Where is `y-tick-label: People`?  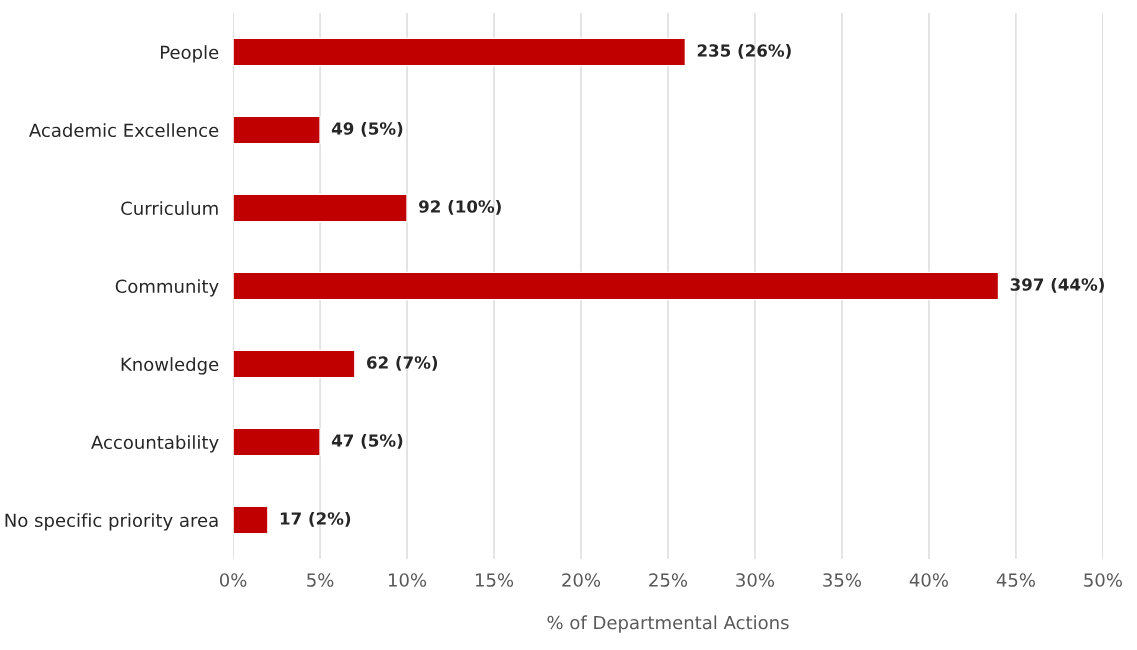
y-tick-label: People is located at coordinates (189, 54).